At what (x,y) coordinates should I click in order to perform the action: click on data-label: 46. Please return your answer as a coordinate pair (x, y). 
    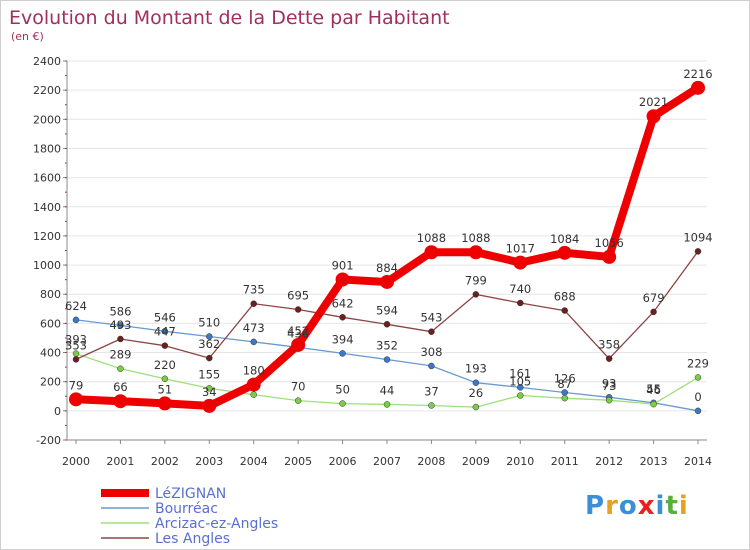
    Looking at the image, I should click on (653, 390).